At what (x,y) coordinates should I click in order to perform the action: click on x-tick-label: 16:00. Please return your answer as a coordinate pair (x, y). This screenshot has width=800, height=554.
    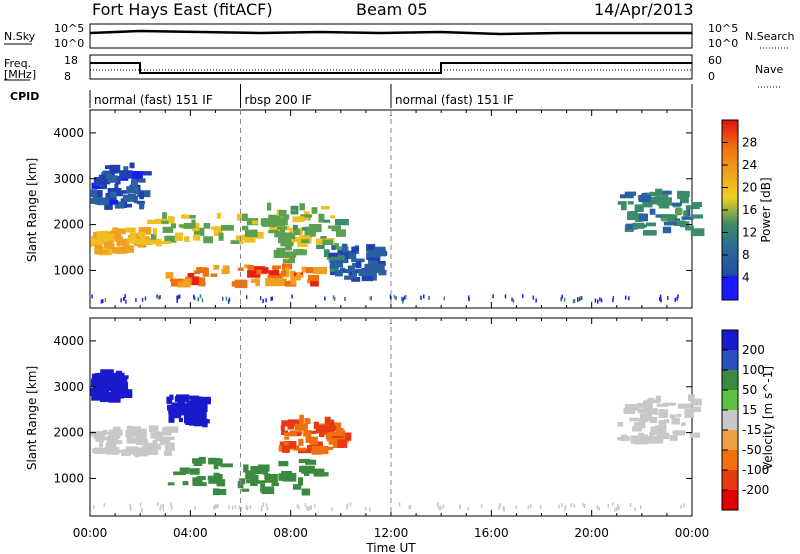
    Looking at the image, I should click on (491, 533).